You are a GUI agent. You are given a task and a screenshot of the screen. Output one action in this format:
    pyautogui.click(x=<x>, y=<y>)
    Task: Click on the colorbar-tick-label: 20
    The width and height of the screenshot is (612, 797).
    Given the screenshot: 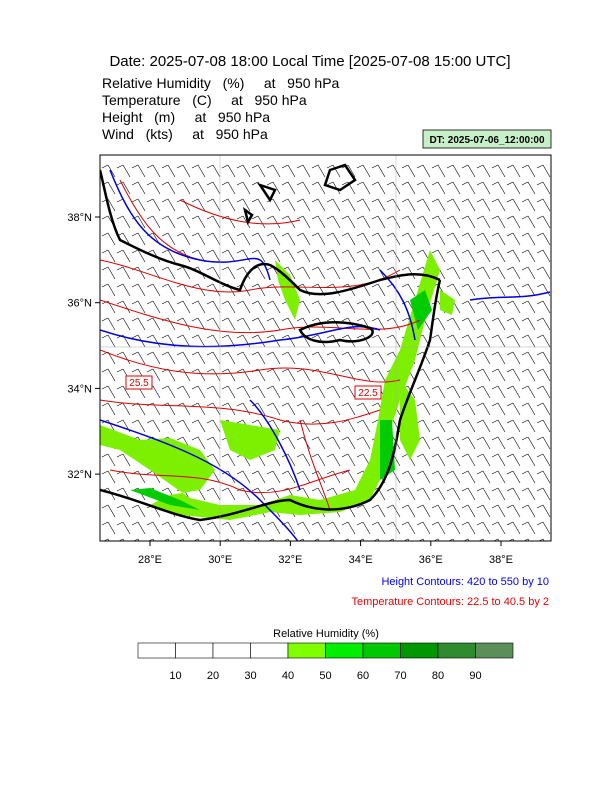 What is the action you would take?
    pyautogui.click(x=213, y=676)
    